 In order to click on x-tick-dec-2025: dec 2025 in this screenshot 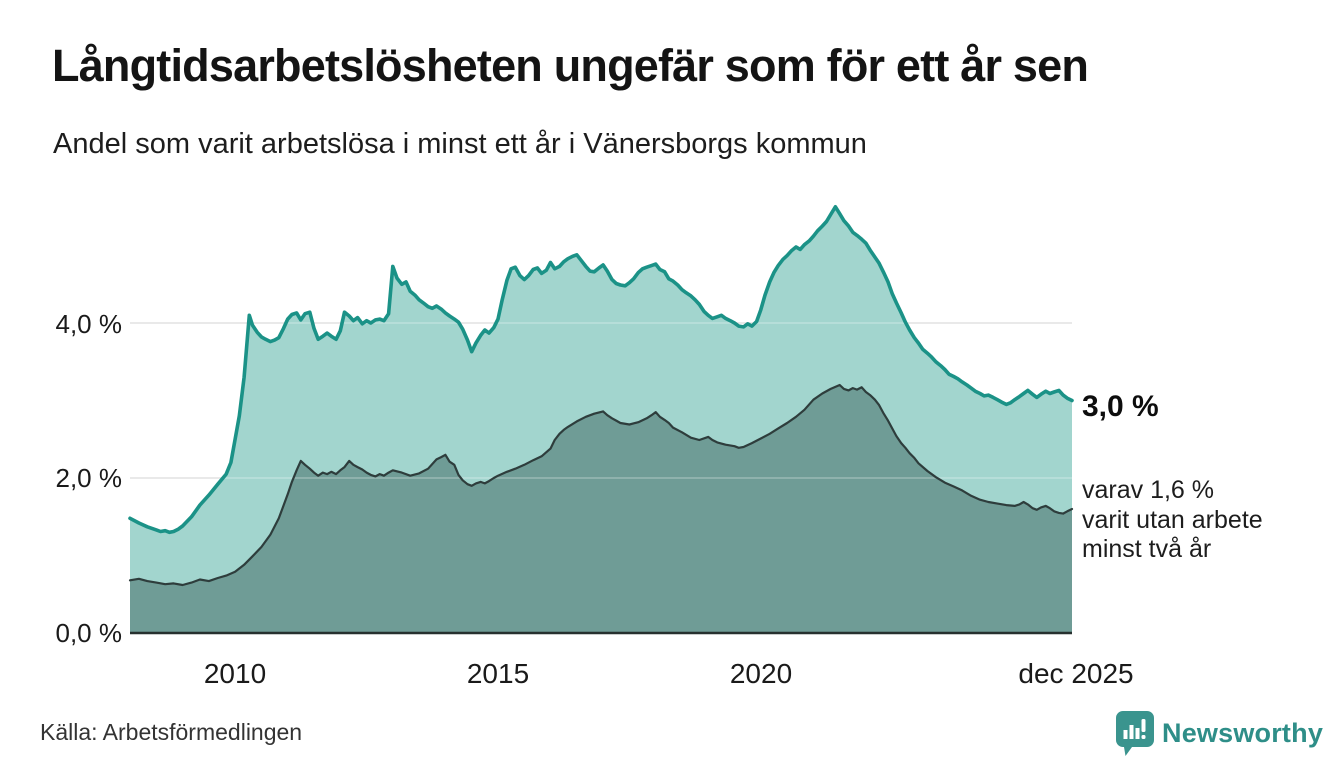, I will do `click(1076, 673)`.